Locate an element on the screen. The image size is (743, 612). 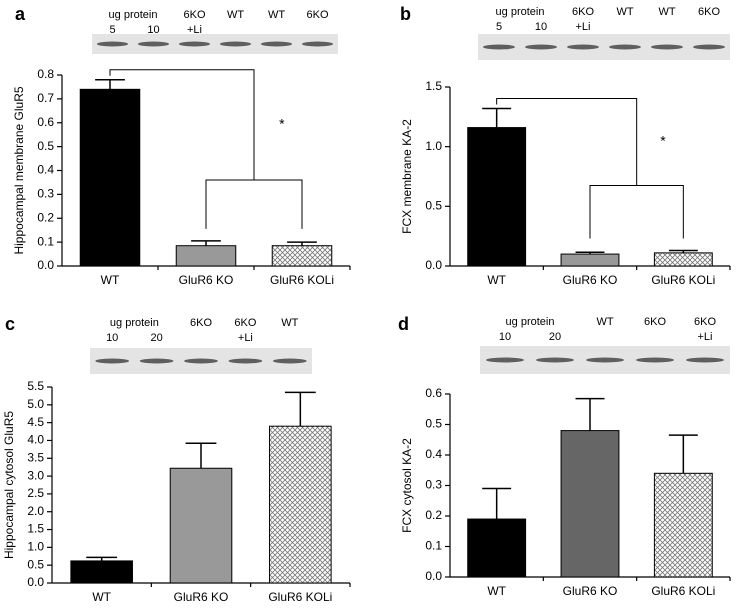
y-axis-label: Hippocampal cytosol GluR5 is located at coordinates (9, 485).